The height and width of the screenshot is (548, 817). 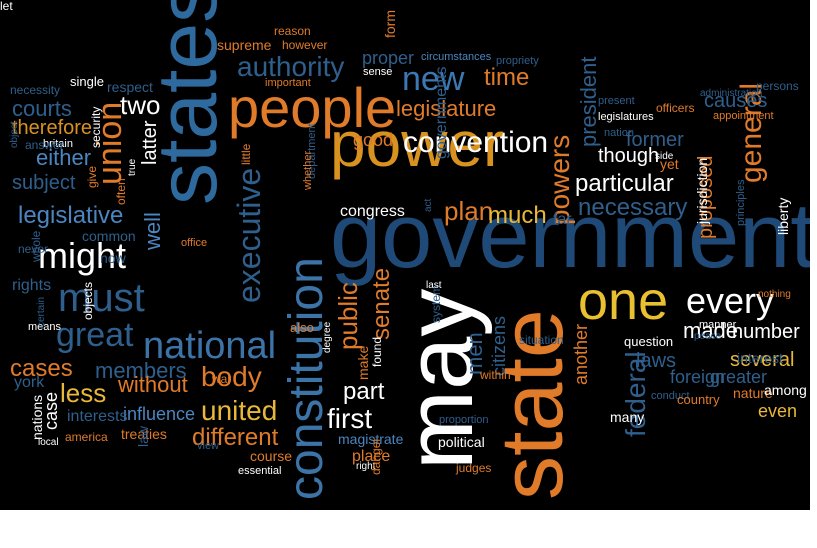 I want to click on word: different, so click(x=235, y=437).